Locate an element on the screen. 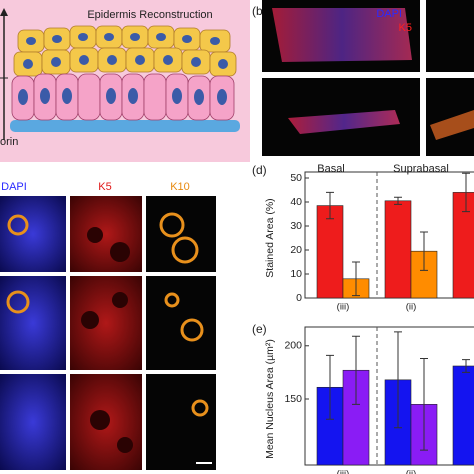 This screenshot has width=474, height=474. y-axis-label: Mean Nucleus Area (µm²) is located at coordinates (270, 399).